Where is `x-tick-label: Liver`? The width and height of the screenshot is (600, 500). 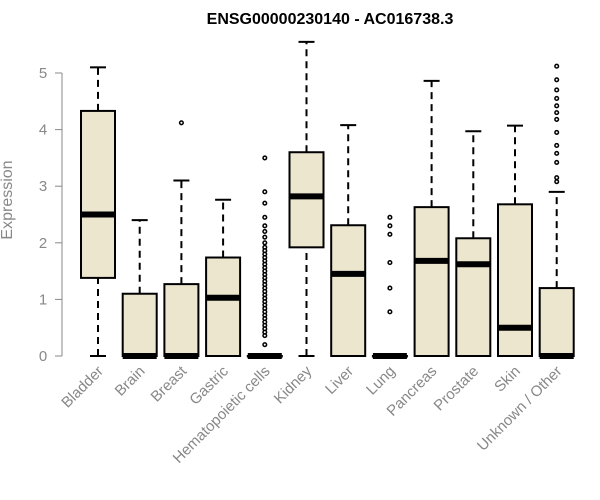
x-tick-label: Liver is located at coordinates (339, 380).